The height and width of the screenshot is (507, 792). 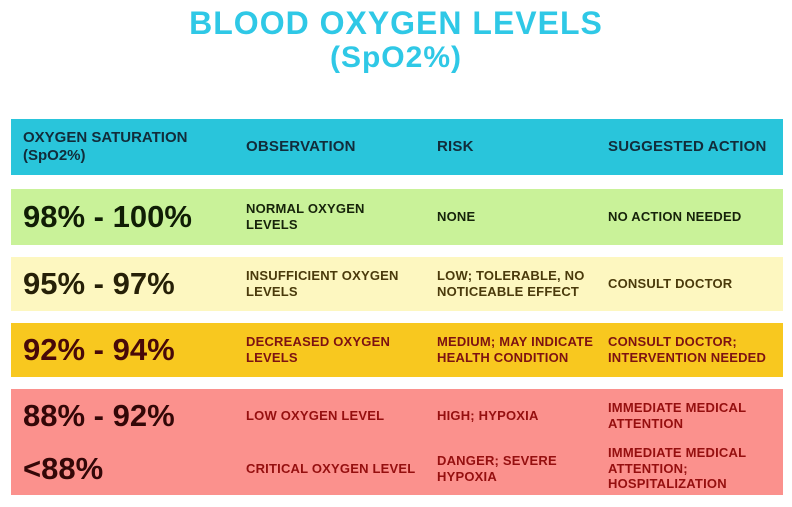 What do you see at coordinates (99, 415) in the screenshot?
I see `saturation-range: 88% - 92%` at bounding box center [99, 415].